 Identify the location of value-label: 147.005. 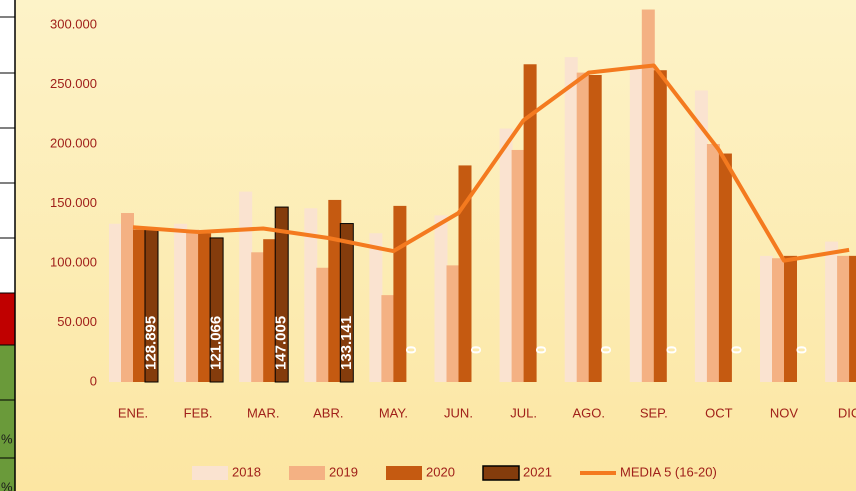
(281, 343).